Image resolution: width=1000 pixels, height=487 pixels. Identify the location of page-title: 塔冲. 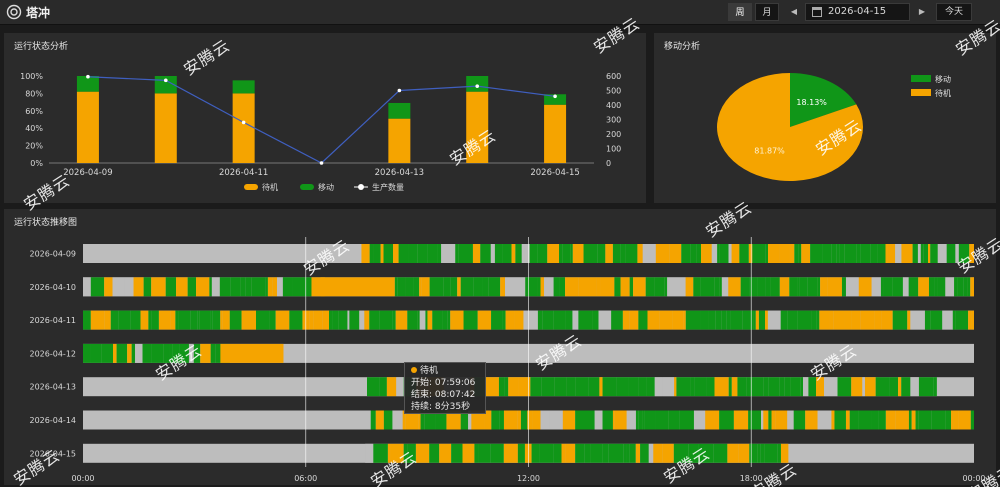
(38, 13).